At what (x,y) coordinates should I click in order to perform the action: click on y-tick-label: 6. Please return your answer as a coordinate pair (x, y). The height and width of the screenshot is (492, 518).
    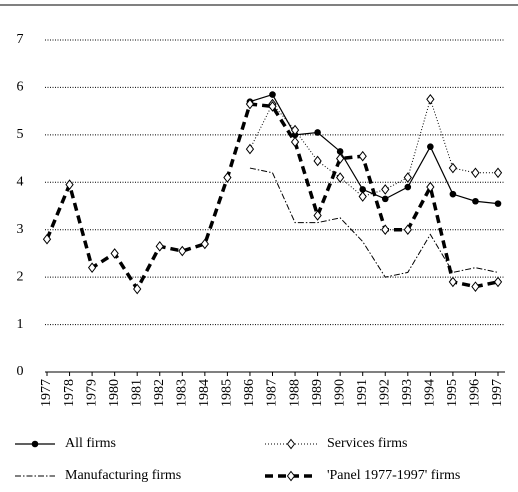
    Looking at the image, I should click on (20, 87).